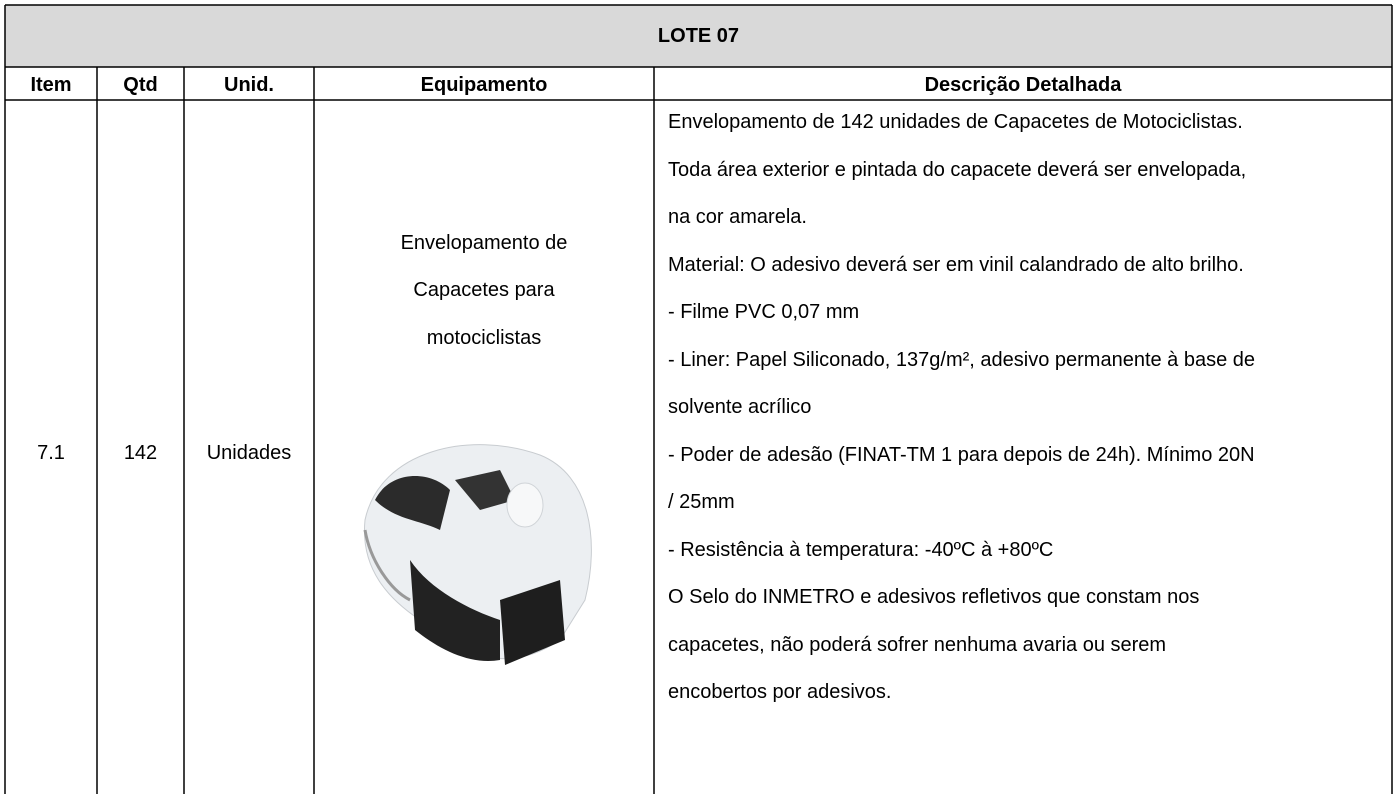  I want to click on column-header: Qtd, so click(140, 85).